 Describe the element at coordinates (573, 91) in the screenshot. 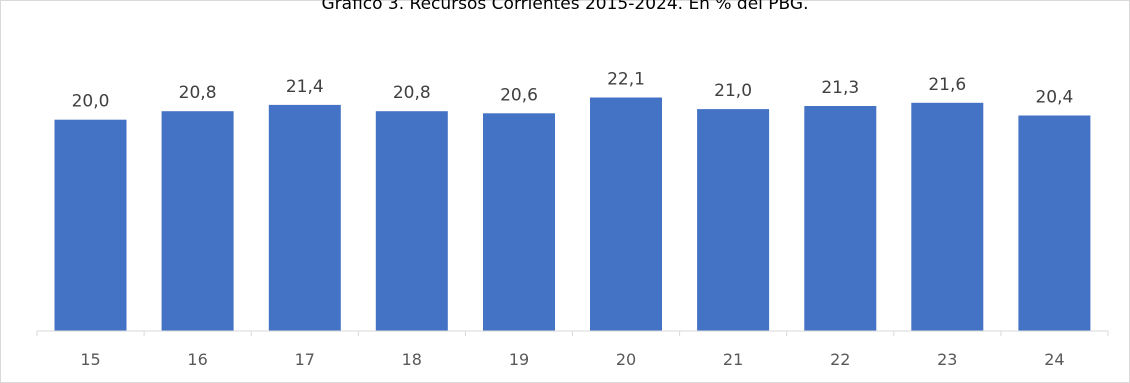

I see `value-labels-group: 20,0 20,8 21,4 20,8 20,6 22,1 21,0 21,3 21,6 20,4` at that location.